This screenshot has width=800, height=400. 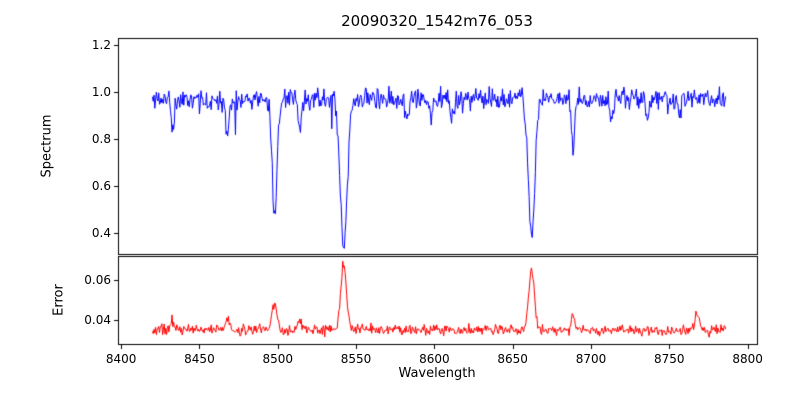 I want to click on error-y-tick-label: 0.06, so click(x=97, y=280).